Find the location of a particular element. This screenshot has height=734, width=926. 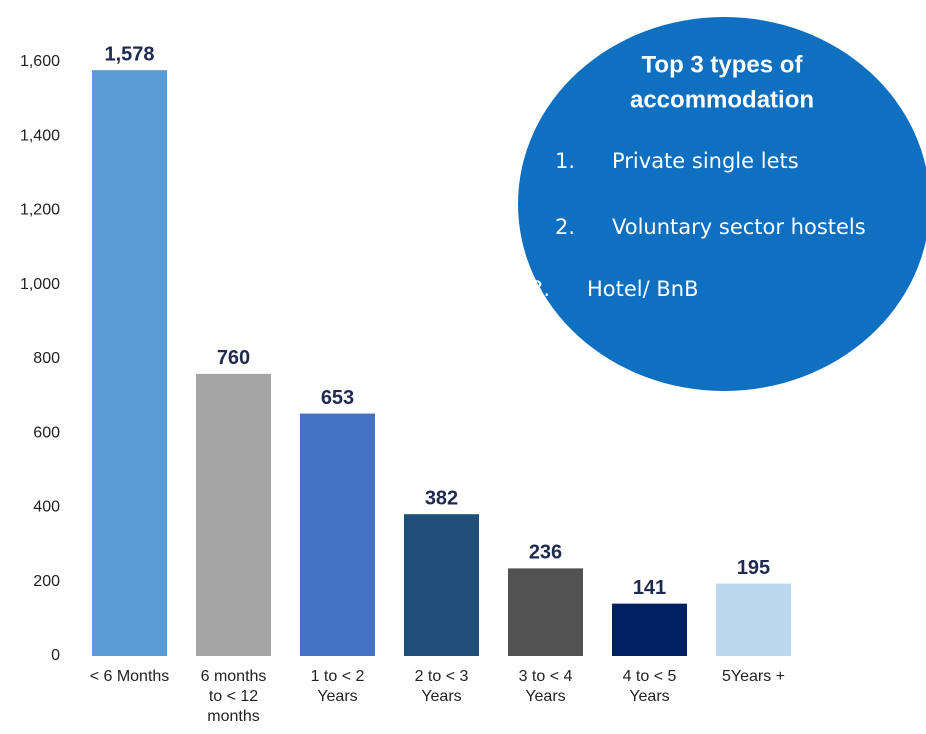

value-label: 195 is located at coordinates (753, 568).